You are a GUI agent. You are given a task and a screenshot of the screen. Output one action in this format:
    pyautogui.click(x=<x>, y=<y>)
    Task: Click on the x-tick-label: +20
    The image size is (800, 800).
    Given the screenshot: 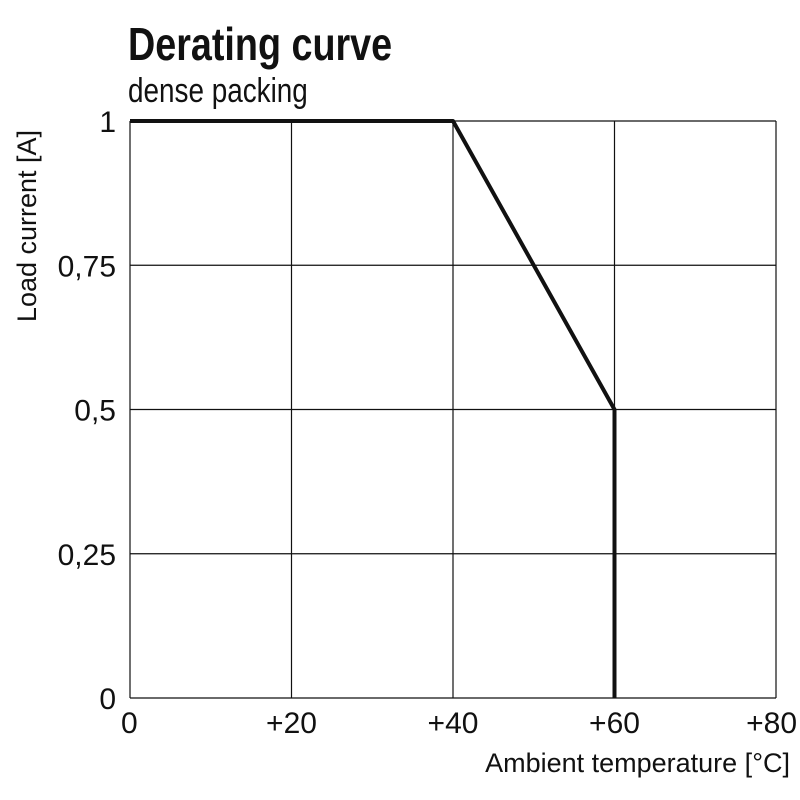 What is the action you would take?
    pyautogui.click(x=291, y=723)
    